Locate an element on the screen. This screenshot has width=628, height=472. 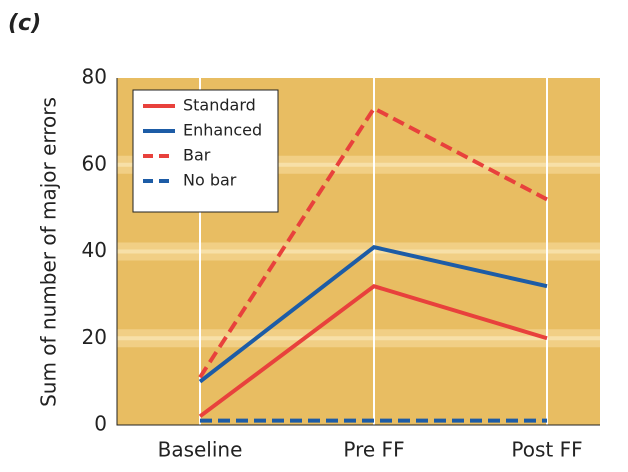
x-tick-label: Pre FF is located at coordinates (373, 450).